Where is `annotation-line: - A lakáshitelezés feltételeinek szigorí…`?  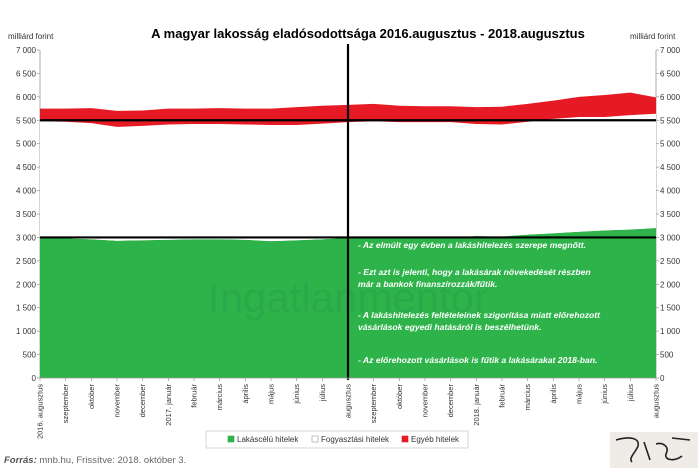 annotation-line: - A lakáshitelezés feltételeinek szigorí… is located at coordinates (479, 315).